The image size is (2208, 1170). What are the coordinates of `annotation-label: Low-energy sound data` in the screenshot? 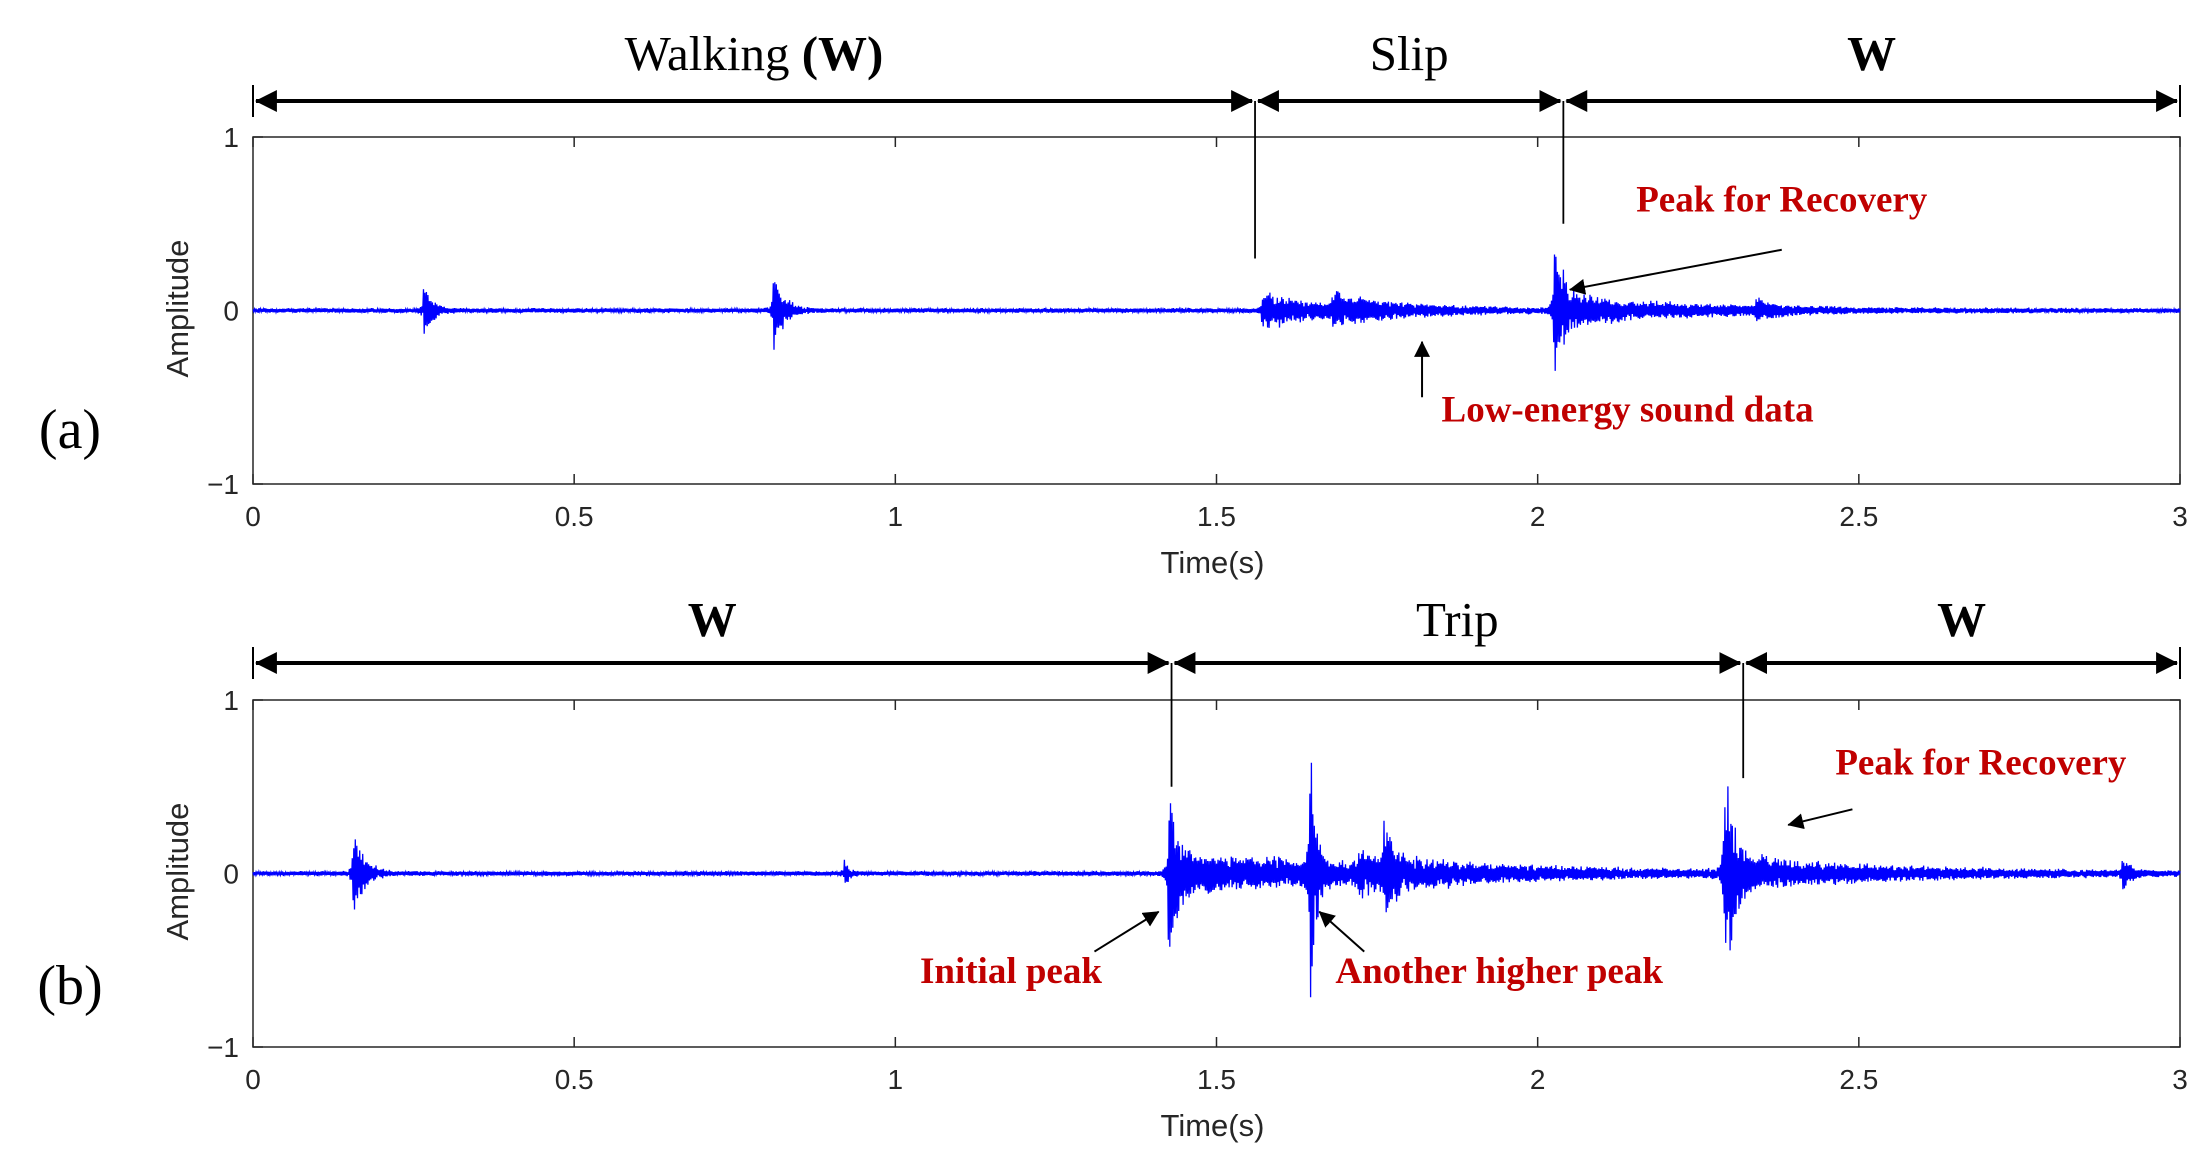 It's located at (1628, 410).